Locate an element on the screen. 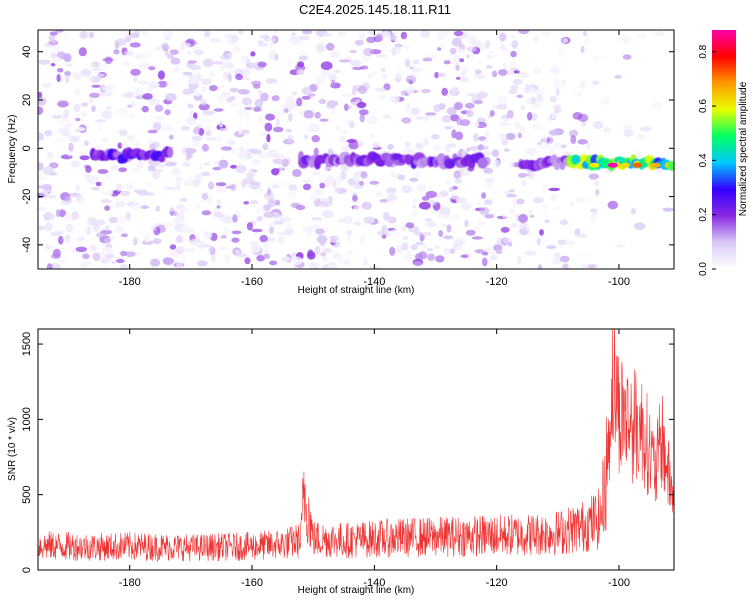 The image size is (750, 600). y-tick-label: 0 is located at coordinates (27, 570).